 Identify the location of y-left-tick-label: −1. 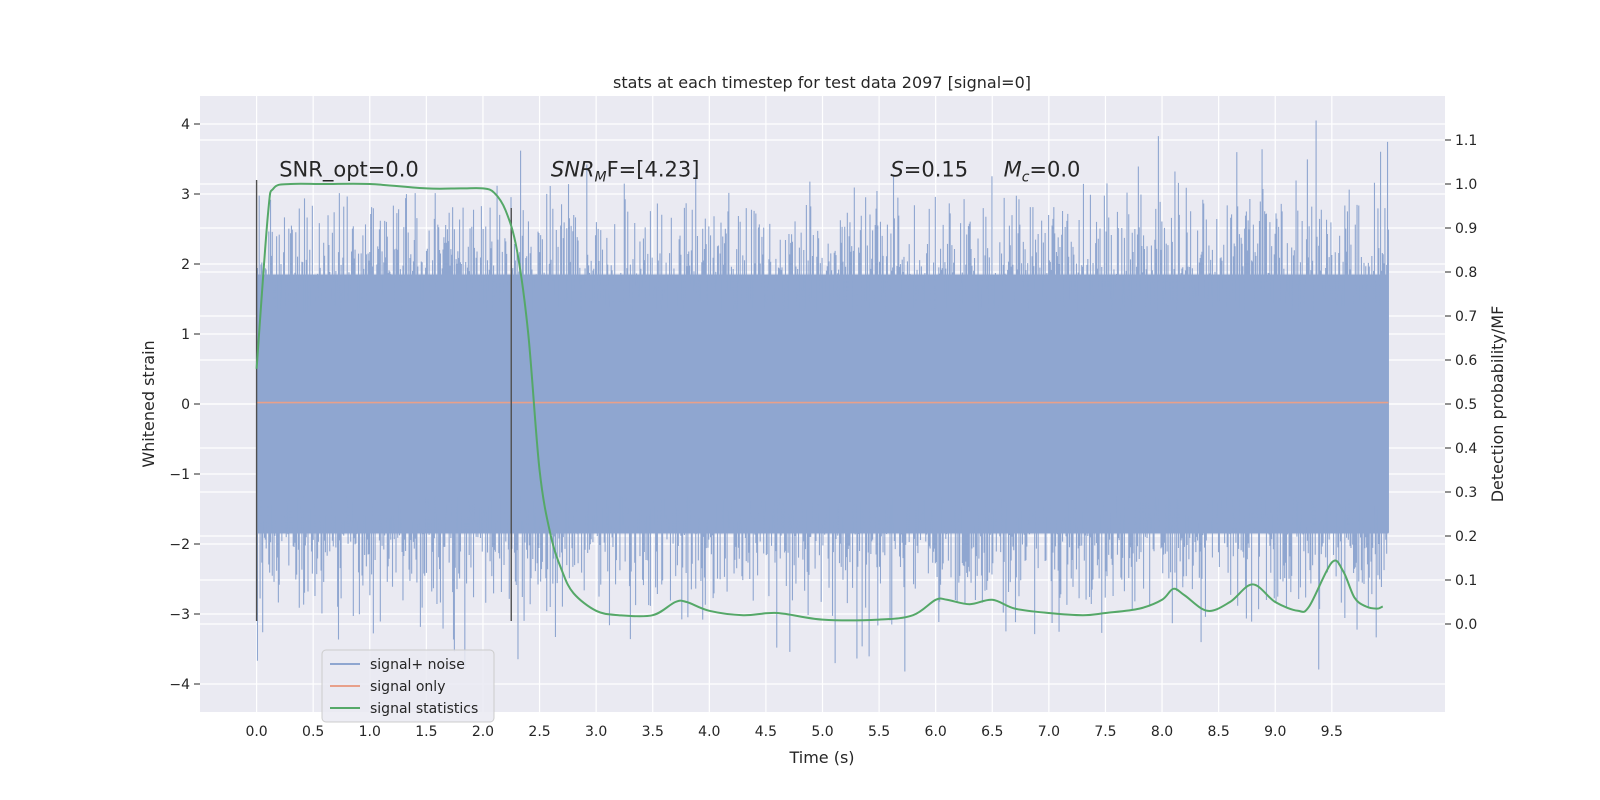
(179, 475).